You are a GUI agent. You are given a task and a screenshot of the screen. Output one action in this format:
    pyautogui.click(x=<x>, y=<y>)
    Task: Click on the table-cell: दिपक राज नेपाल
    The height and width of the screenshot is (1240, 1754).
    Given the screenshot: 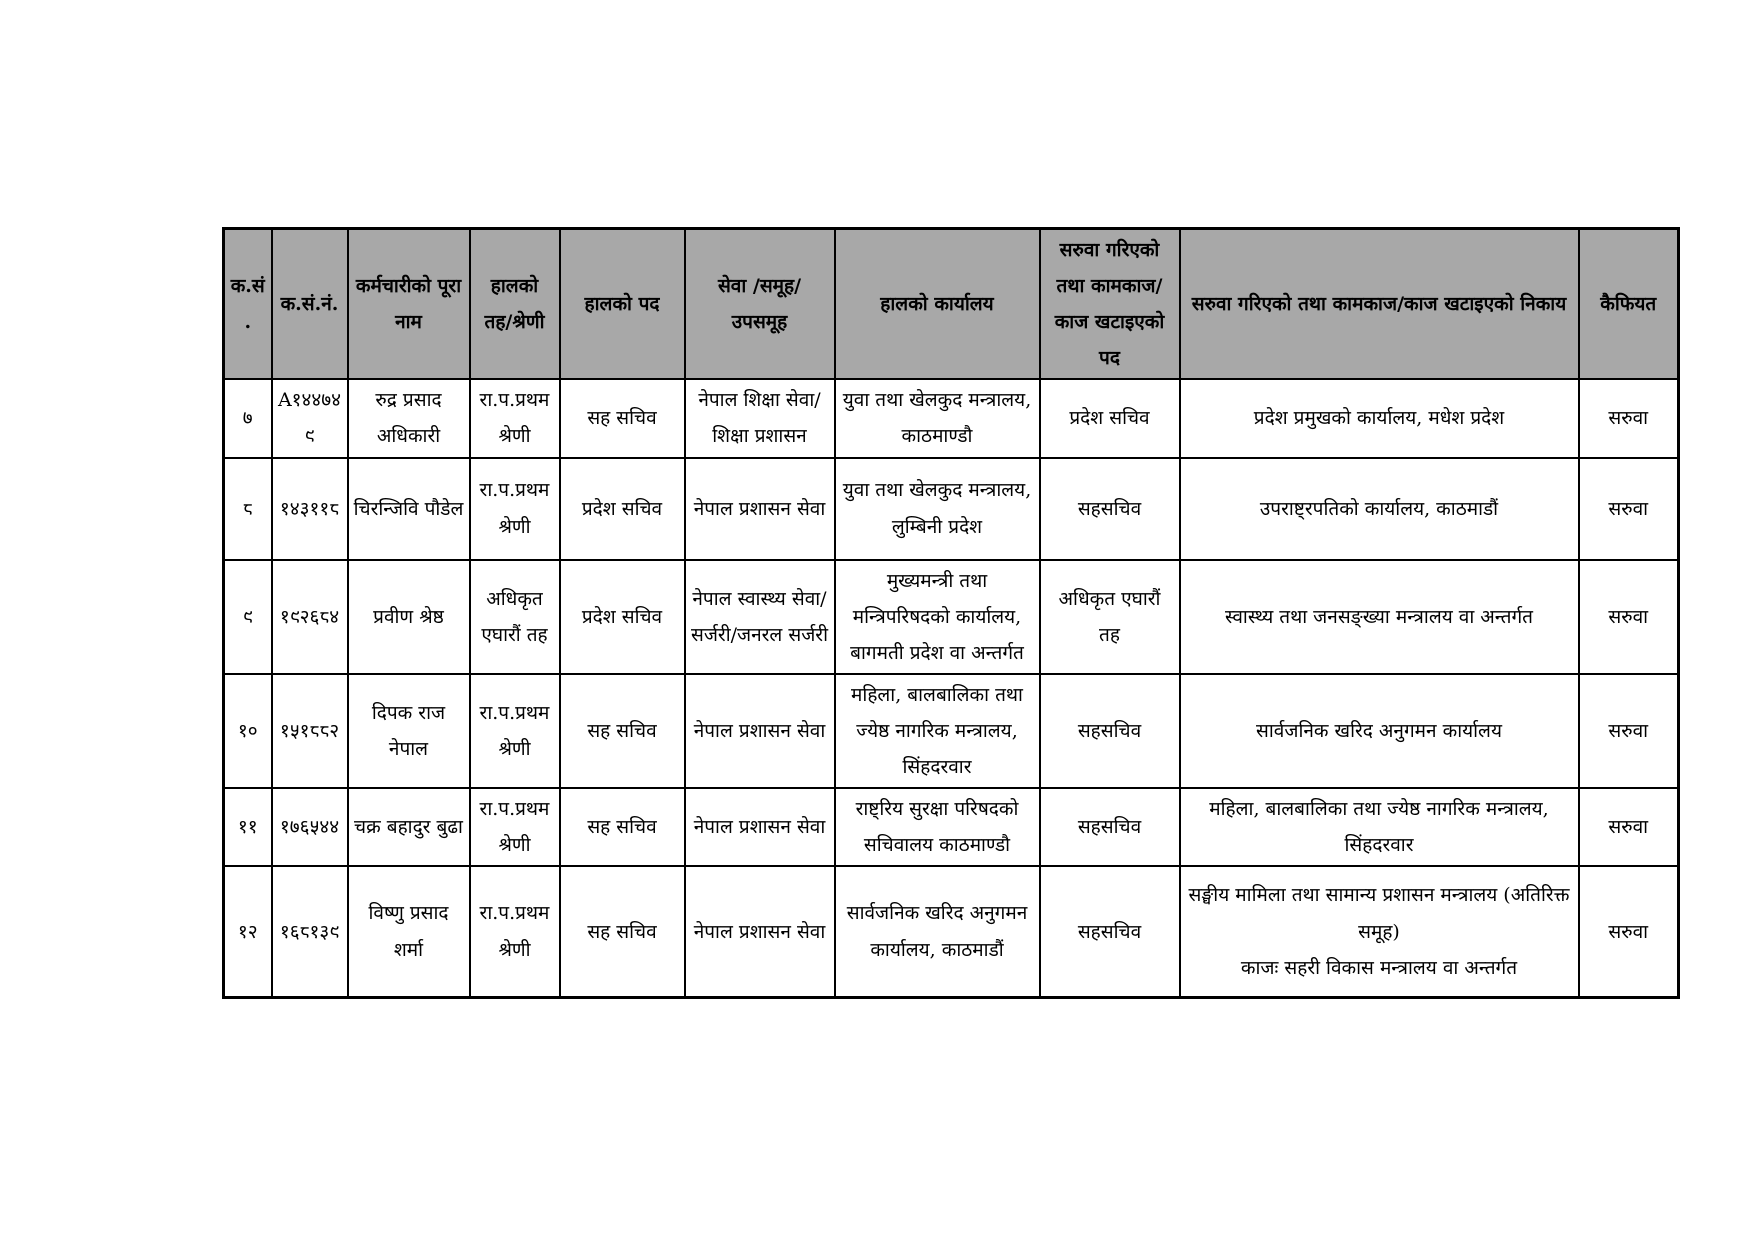 What is the action you would take?
    pyautogui.click(x=408, y=731)
    